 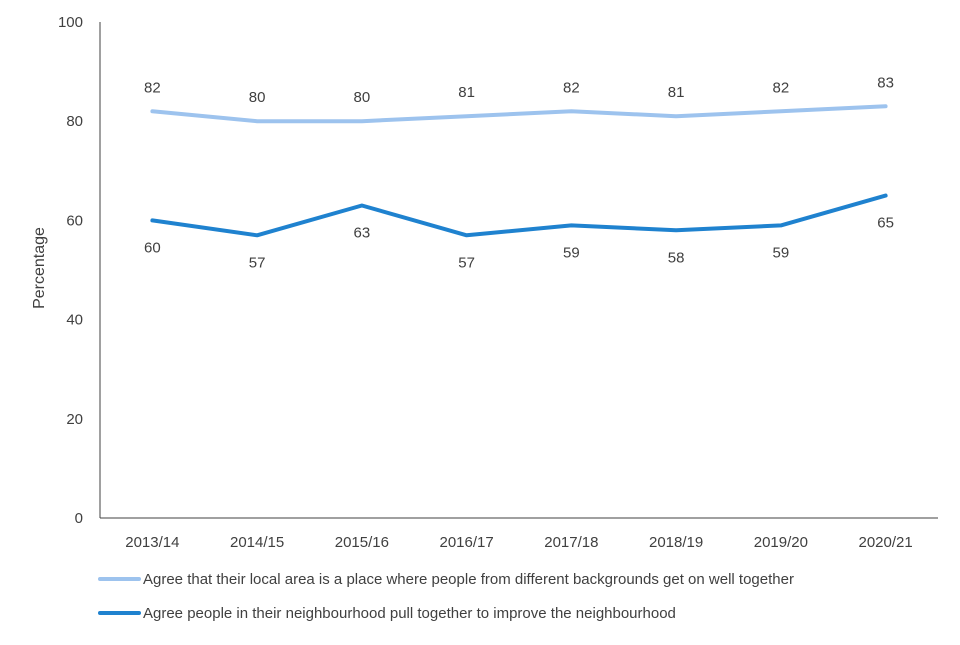 I want to click on data-label: 63, so click(x=362, y=233).